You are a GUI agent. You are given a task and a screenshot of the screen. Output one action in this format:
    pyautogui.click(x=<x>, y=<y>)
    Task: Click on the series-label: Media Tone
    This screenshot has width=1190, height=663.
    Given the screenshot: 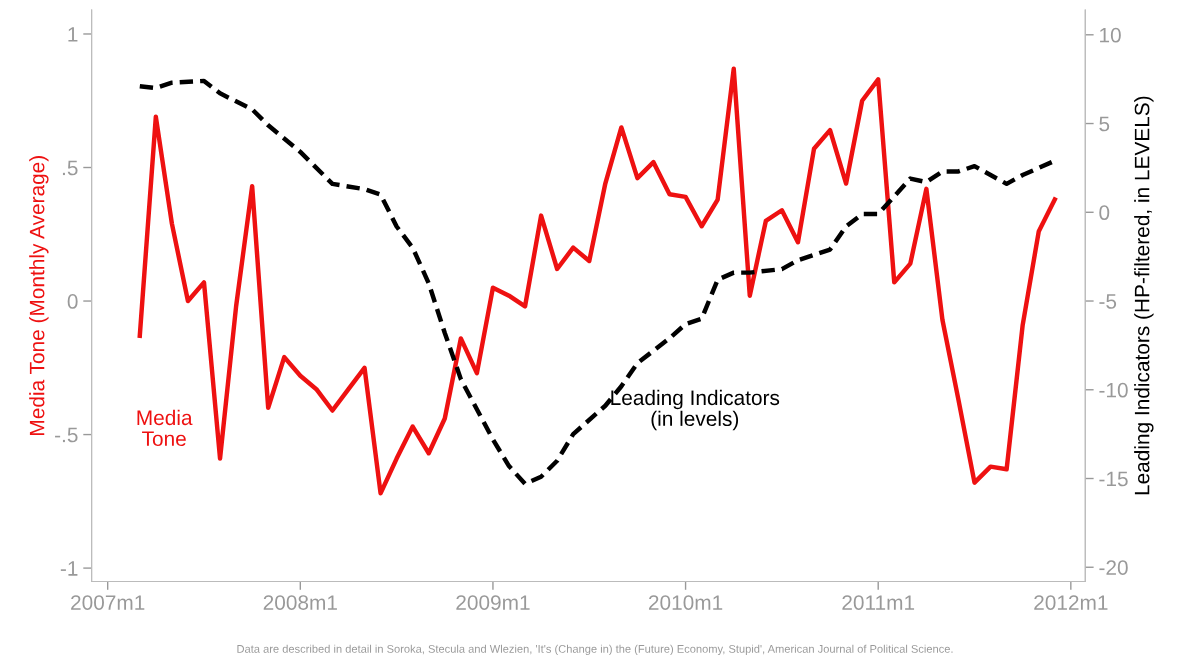 What is the action you would take?
    pyautogui.click(x=165, y=428)
    